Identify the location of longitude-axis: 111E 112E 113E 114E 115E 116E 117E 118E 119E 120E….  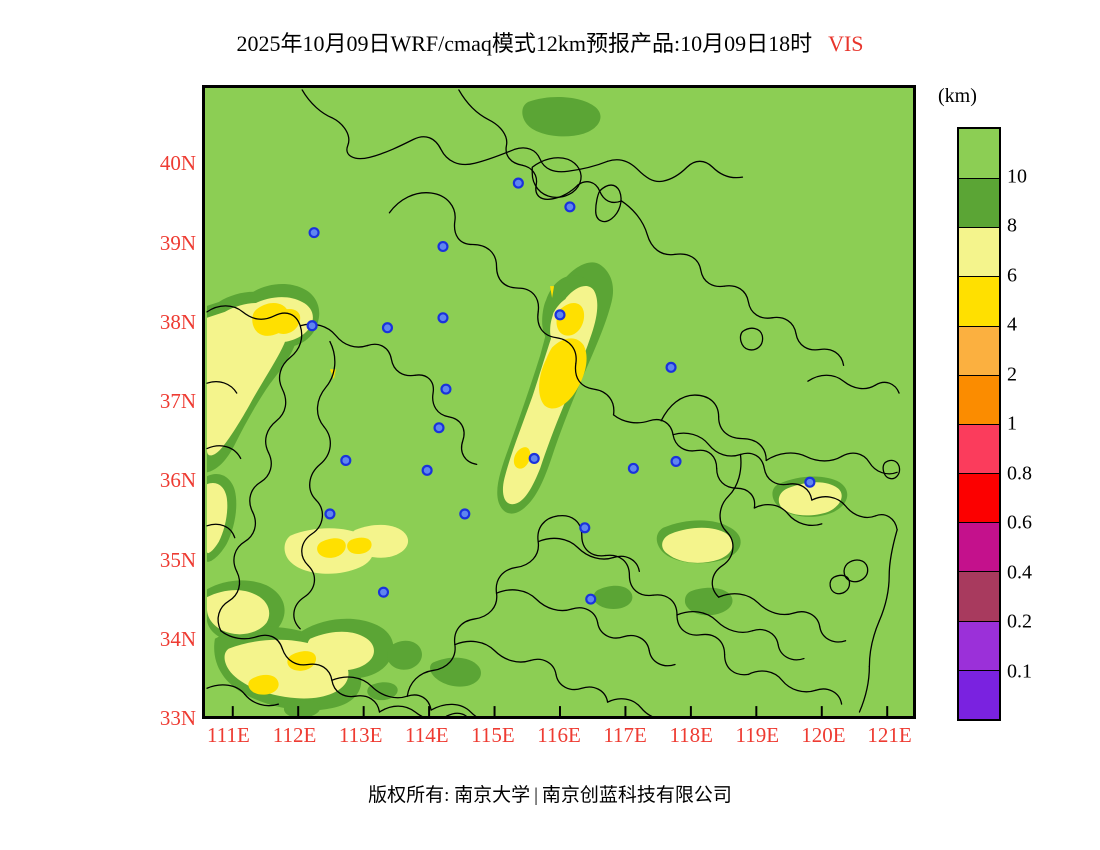
(559, 740).